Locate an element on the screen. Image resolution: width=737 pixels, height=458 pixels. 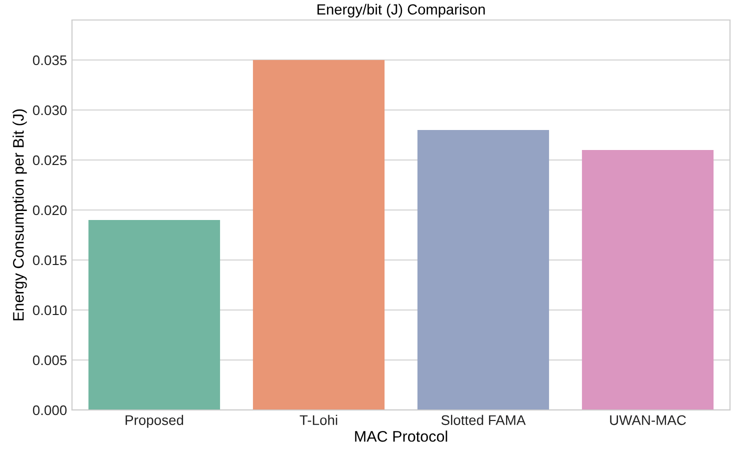
x-tick-label: T-Lohi is located at coordinates (319, 420).